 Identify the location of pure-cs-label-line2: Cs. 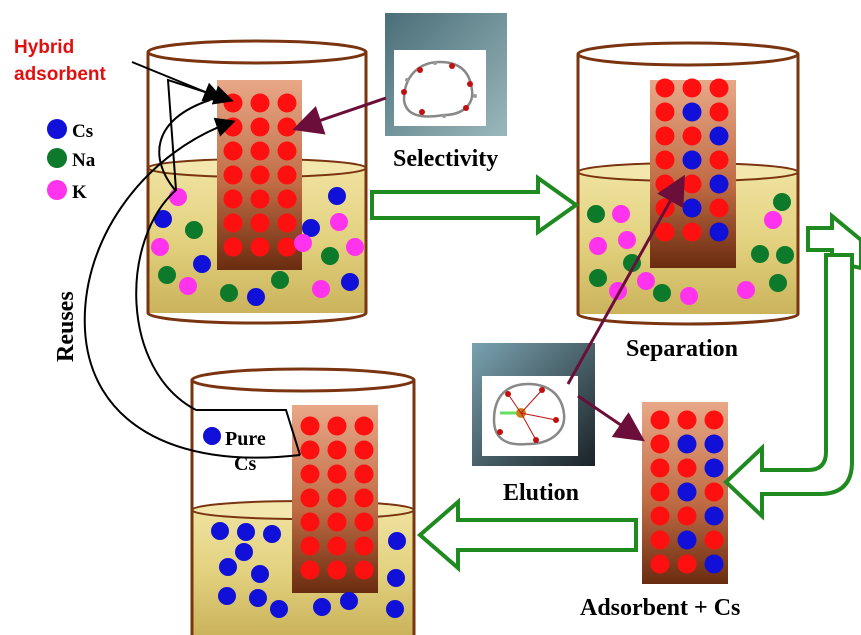
(245, 464).